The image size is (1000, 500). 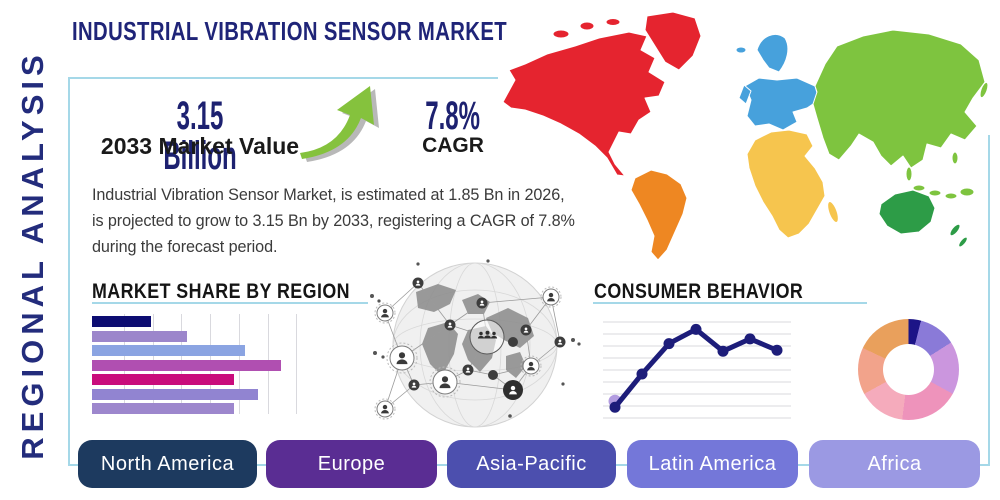 I want to click on map-philippines, so click(x=955, y=158).